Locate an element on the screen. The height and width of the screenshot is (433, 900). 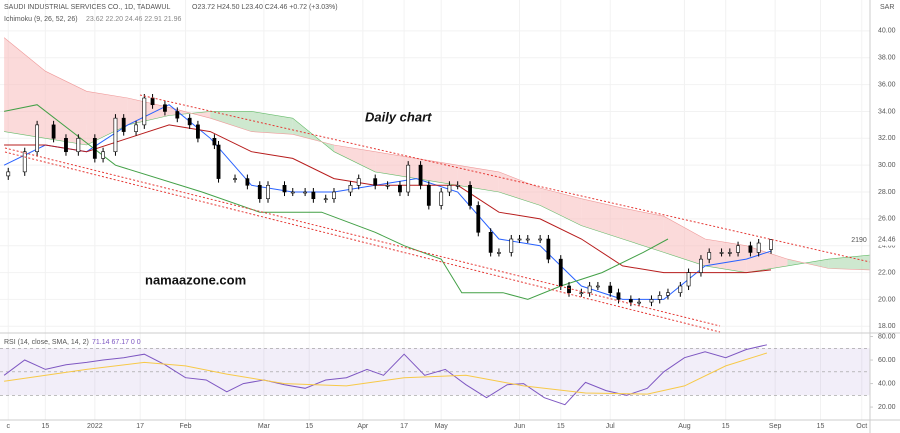
rsi-label: RSI (14, close, SMA, 14, 2) is located at coordinates (46, 342).